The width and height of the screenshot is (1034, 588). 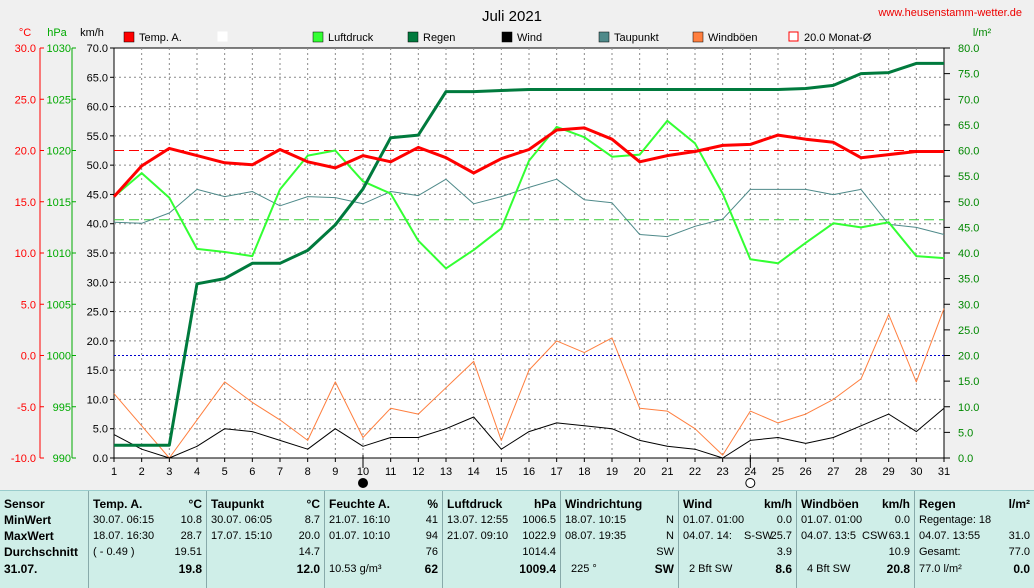 I want to click on windrichtung-avg-value: SW, so click(x=665, y=552).